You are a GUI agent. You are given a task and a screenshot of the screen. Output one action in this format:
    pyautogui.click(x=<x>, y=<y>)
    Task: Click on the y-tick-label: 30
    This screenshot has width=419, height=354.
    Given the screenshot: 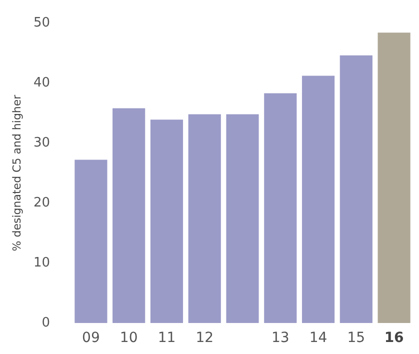 What is the action you would take?
    pyautogui.click(x=41, y=143)
    